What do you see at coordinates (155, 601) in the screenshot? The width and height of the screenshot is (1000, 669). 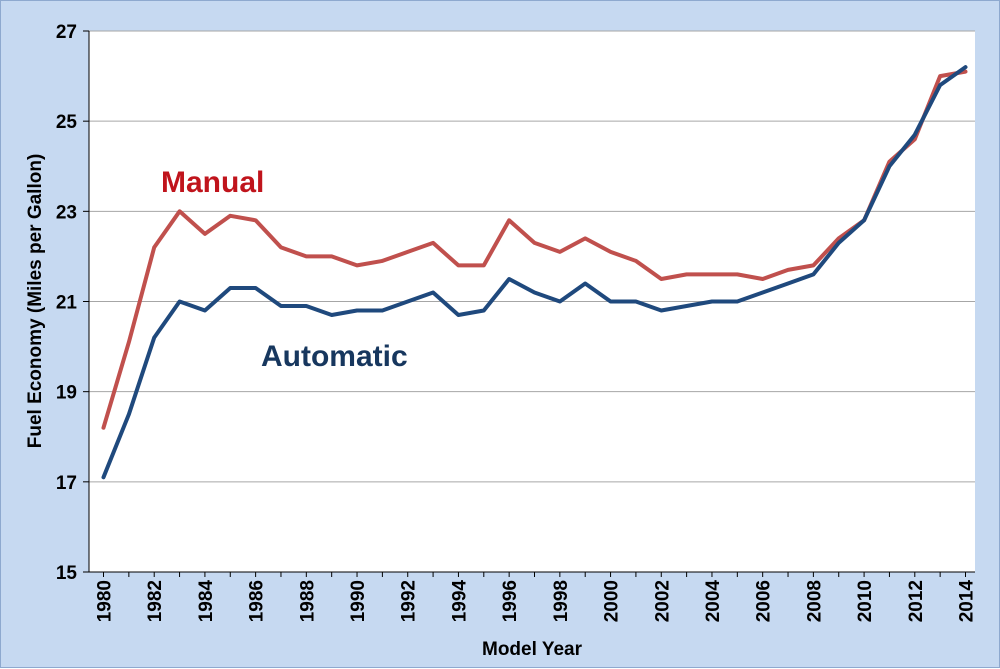 I see `x-tick-label: 1982` at bounding box center [155, 601].